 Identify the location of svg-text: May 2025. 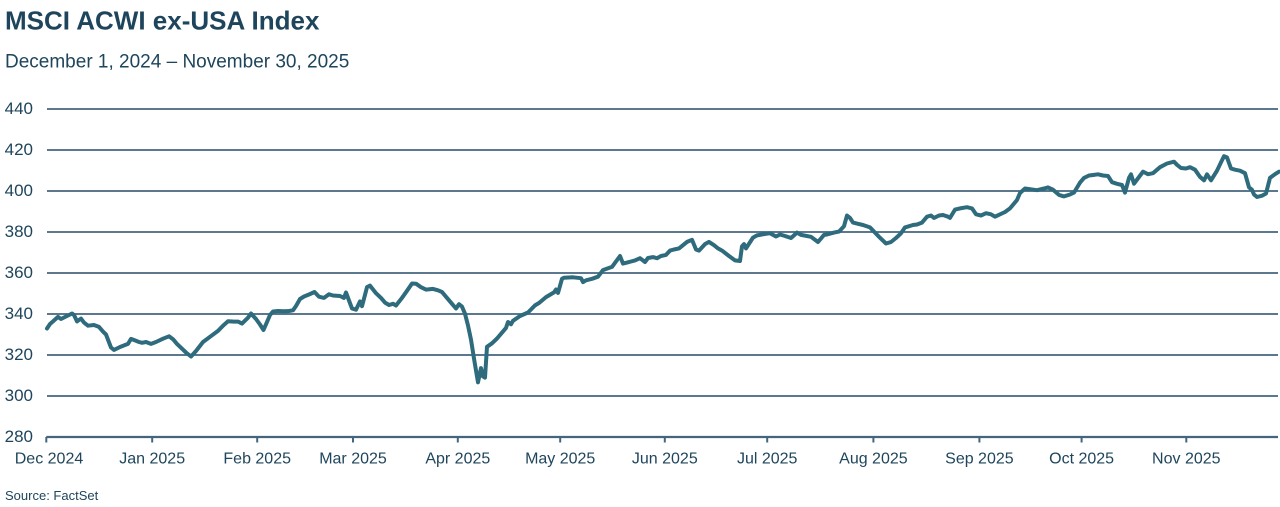
(560, 459).